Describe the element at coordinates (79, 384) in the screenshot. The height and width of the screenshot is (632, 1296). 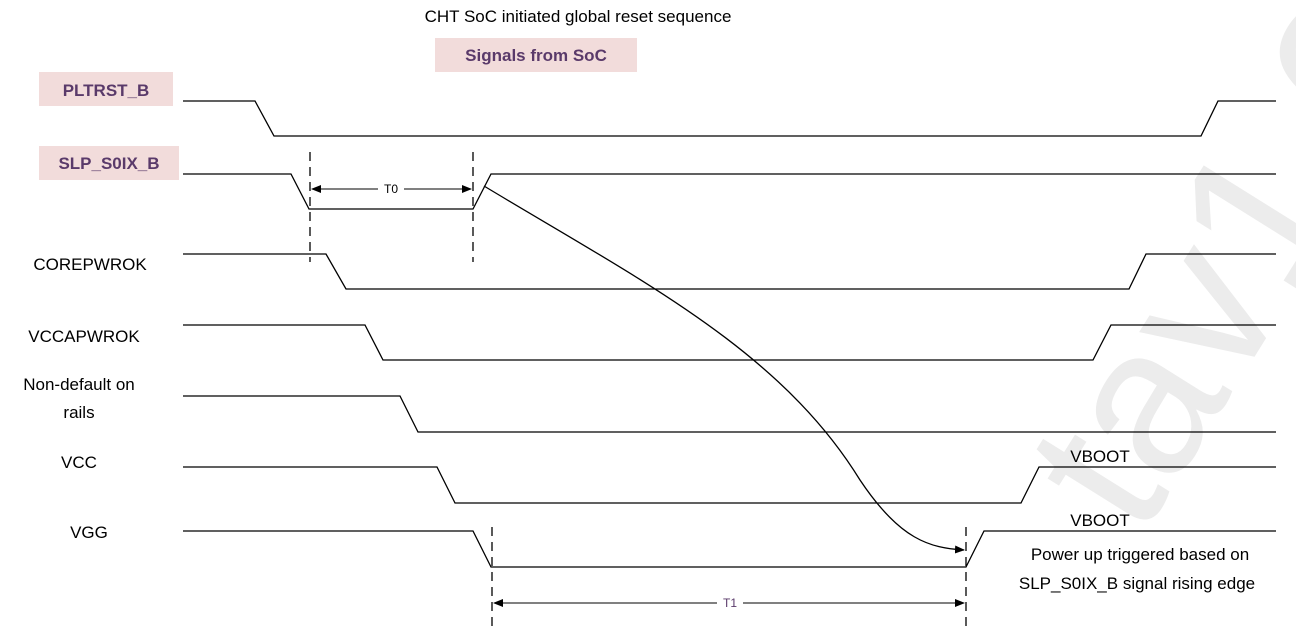
I see `nondefault-label-line1: Non-default on` at that location.